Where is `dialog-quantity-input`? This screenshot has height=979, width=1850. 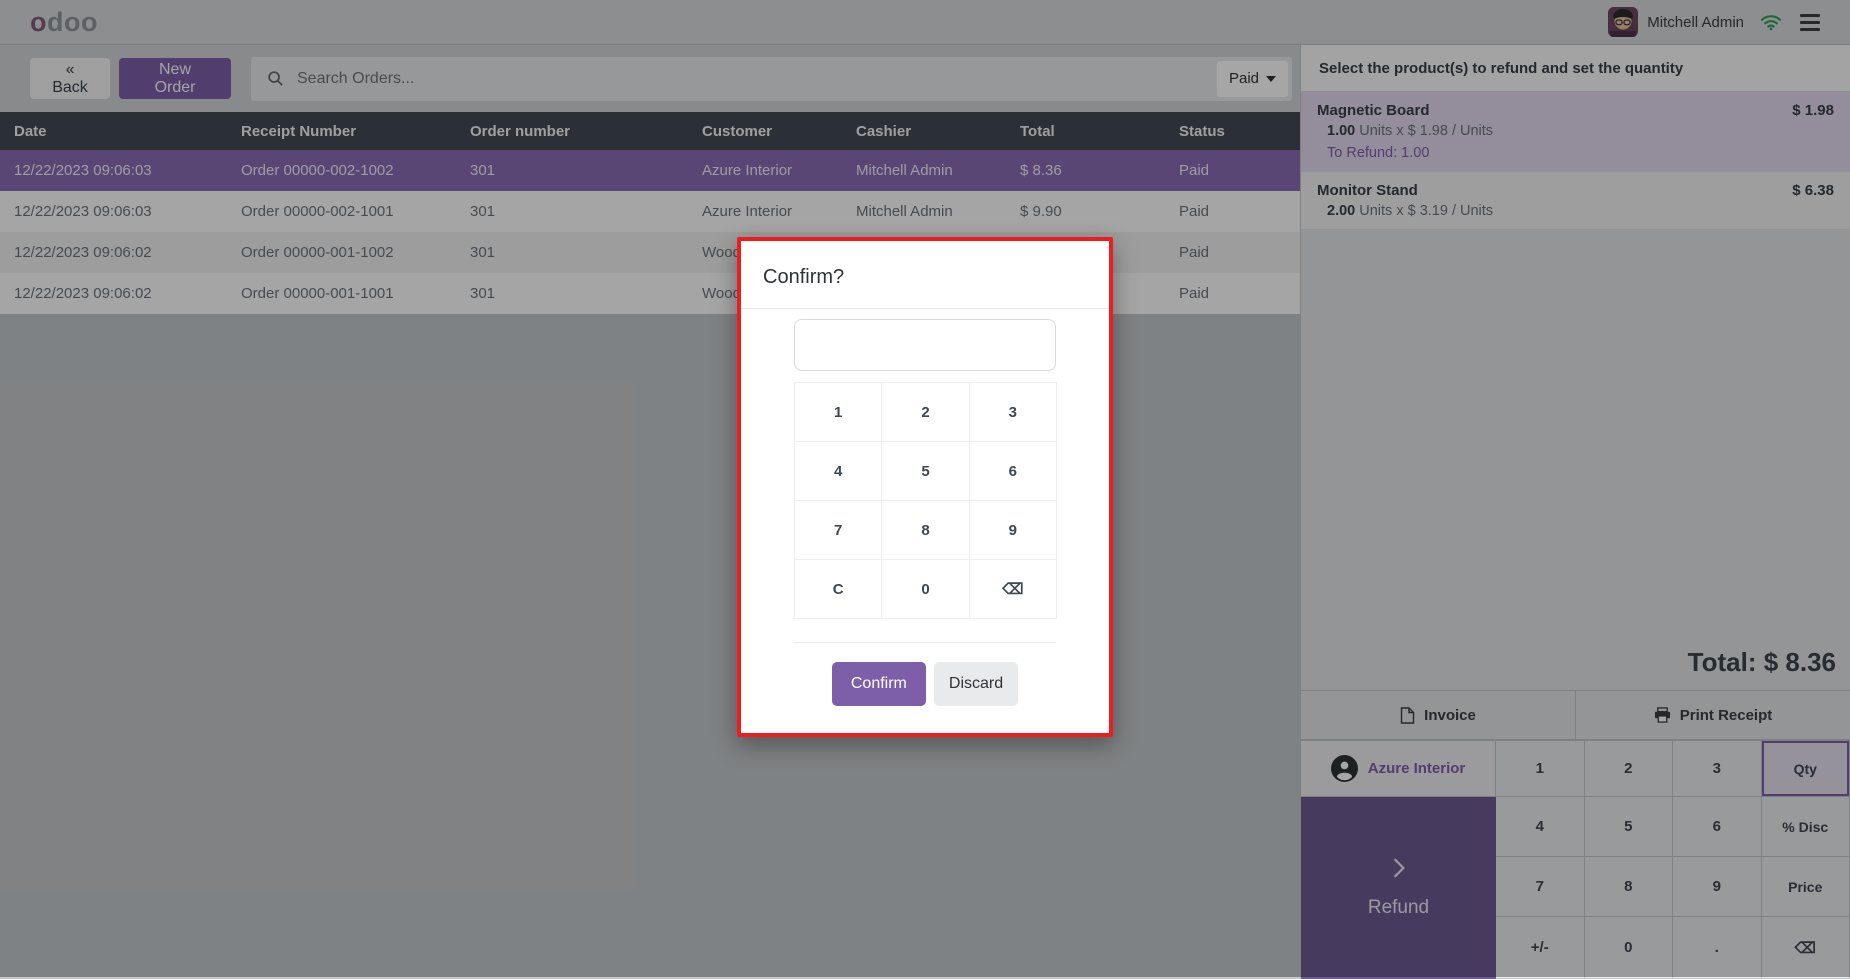
dialog-quantity-input is located at coordinates (925, 345).